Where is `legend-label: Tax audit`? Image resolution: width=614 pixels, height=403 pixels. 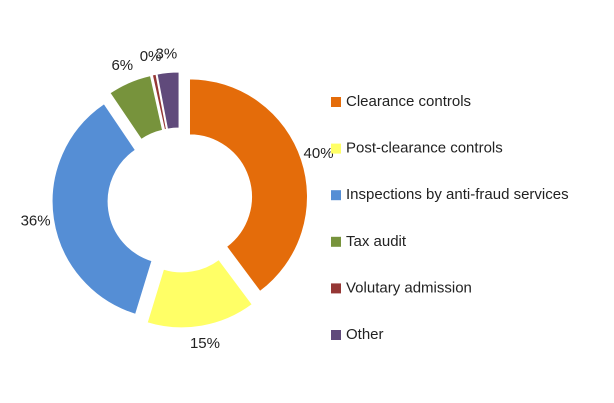 legend-label: Tax audit is located at coordinates (376, 241).